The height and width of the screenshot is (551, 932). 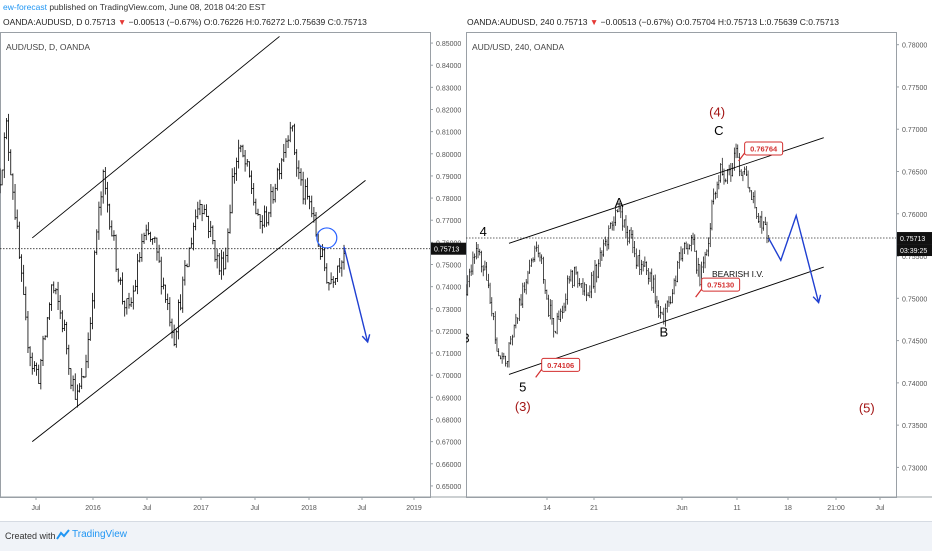 What do you see at coordinates (448, 398) in the screenshot?
I see `y-tick-label: 0.69000` at bounding box center [448, 398].